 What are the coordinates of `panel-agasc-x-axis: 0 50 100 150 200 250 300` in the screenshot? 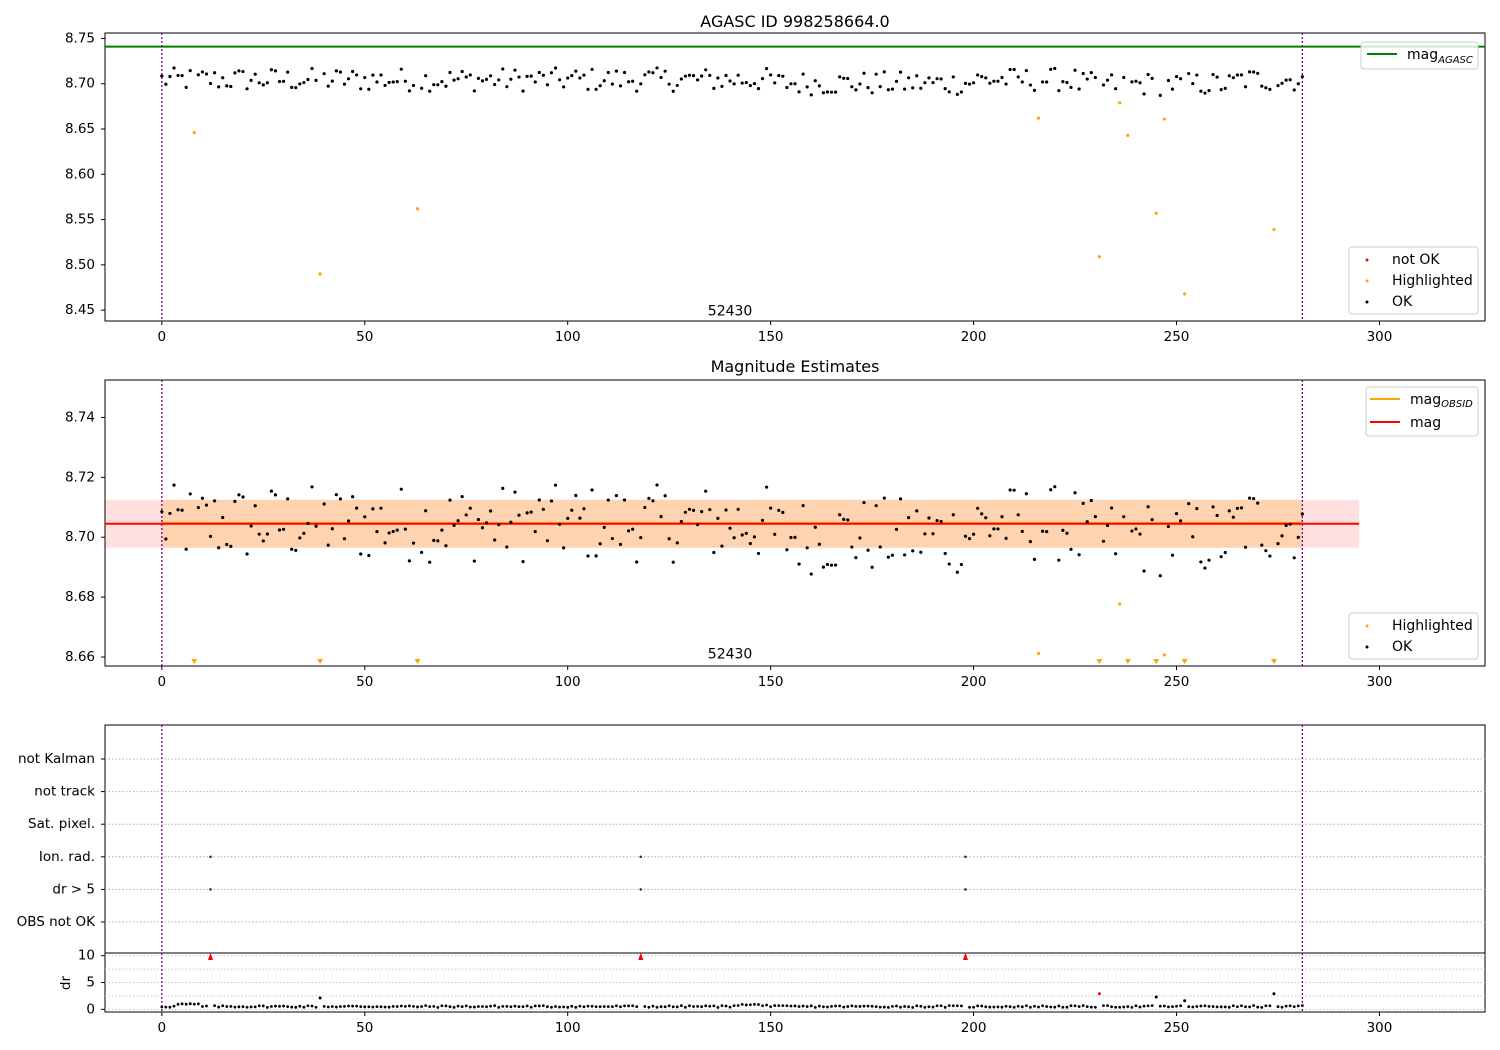 It's located at (775, 333).